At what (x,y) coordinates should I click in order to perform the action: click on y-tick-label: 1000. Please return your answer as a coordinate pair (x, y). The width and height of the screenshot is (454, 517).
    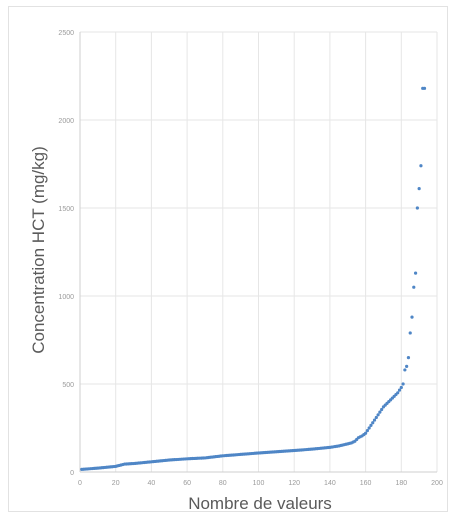
    Looking at the image, I should click on (66, 297).